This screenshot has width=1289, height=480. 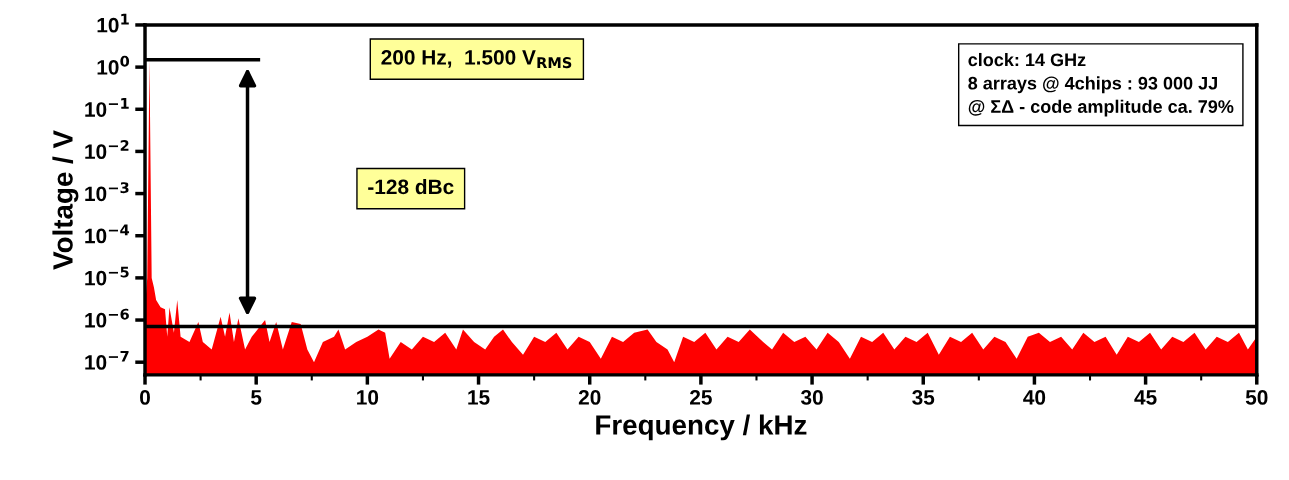 I want to click on annotation: -128 dBc, so click(x=411, y=186).